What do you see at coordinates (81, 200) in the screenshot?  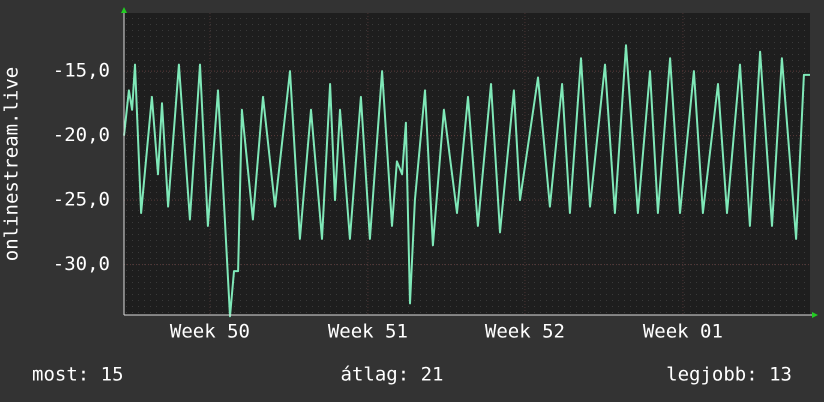 I see `y-tick-label: -25,0` at bounding box center [81, 200].